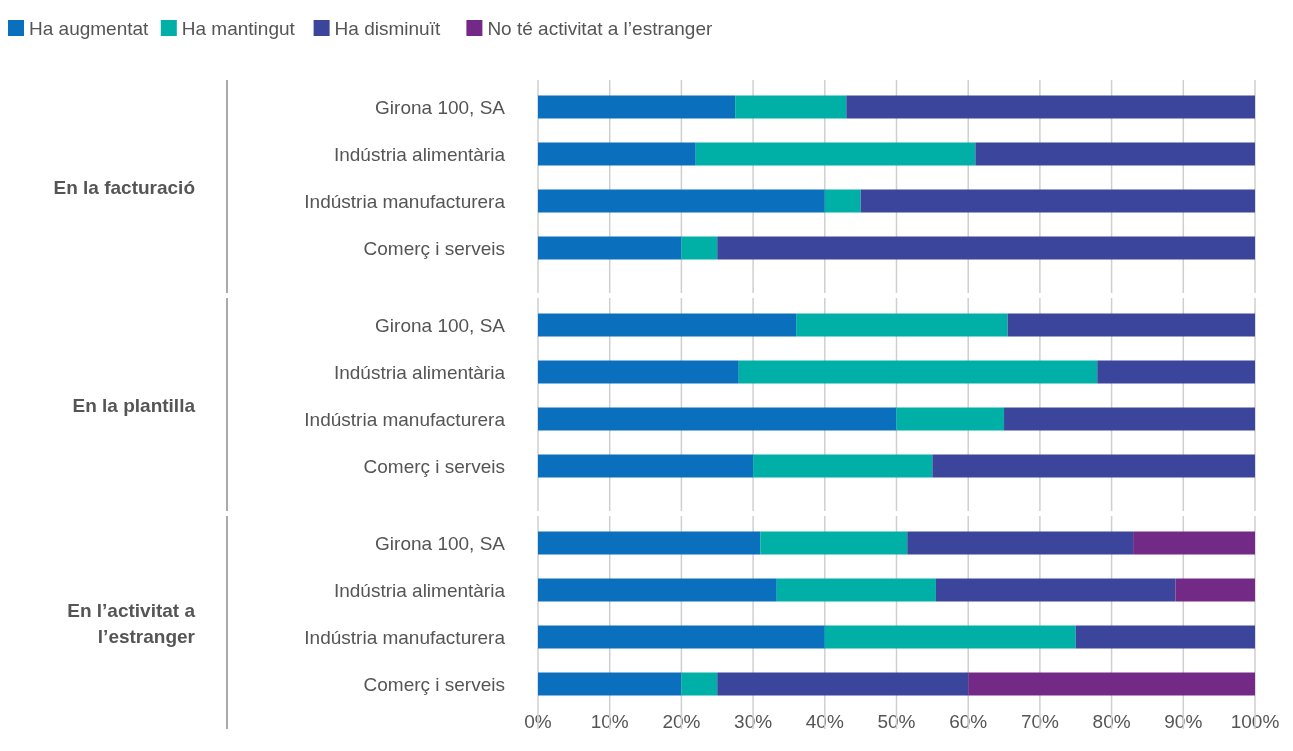 The height and width of the screenshot is (751, 1293). Describe the element at coordinates (387, 28) in the screenshot. I see `legend-label: Ha disminuït` at that location.